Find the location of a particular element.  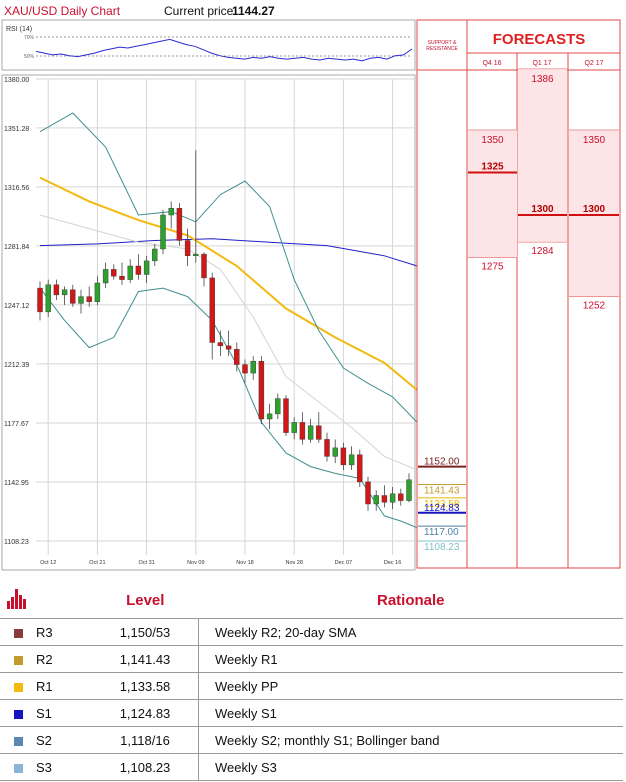

level-rationale: Weekly R1 is located at coordinates (410, 659).